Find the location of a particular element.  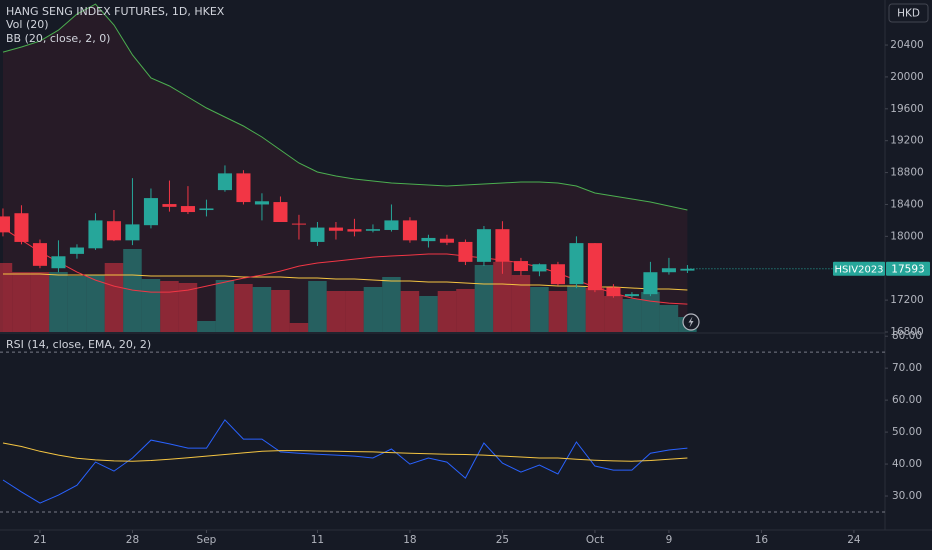

icon-bolt is located at coordinates (691, 322).